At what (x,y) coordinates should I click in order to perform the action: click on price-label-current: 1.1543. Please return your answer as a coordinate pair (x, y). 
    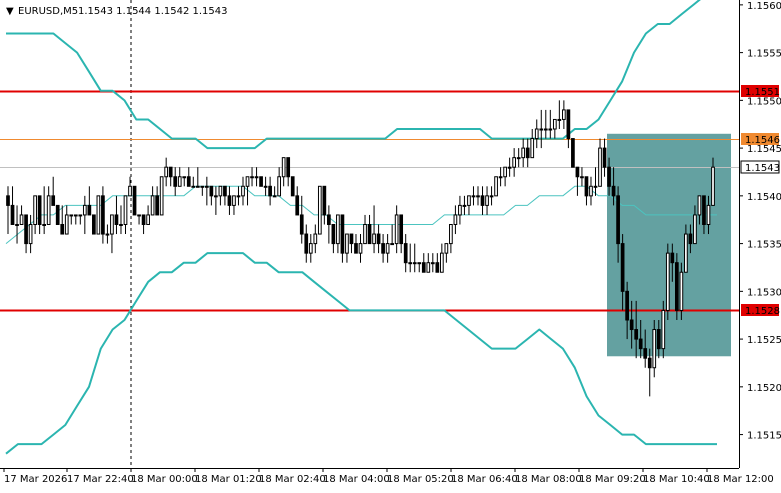
    Looking at the image, I should click on (760, 167).